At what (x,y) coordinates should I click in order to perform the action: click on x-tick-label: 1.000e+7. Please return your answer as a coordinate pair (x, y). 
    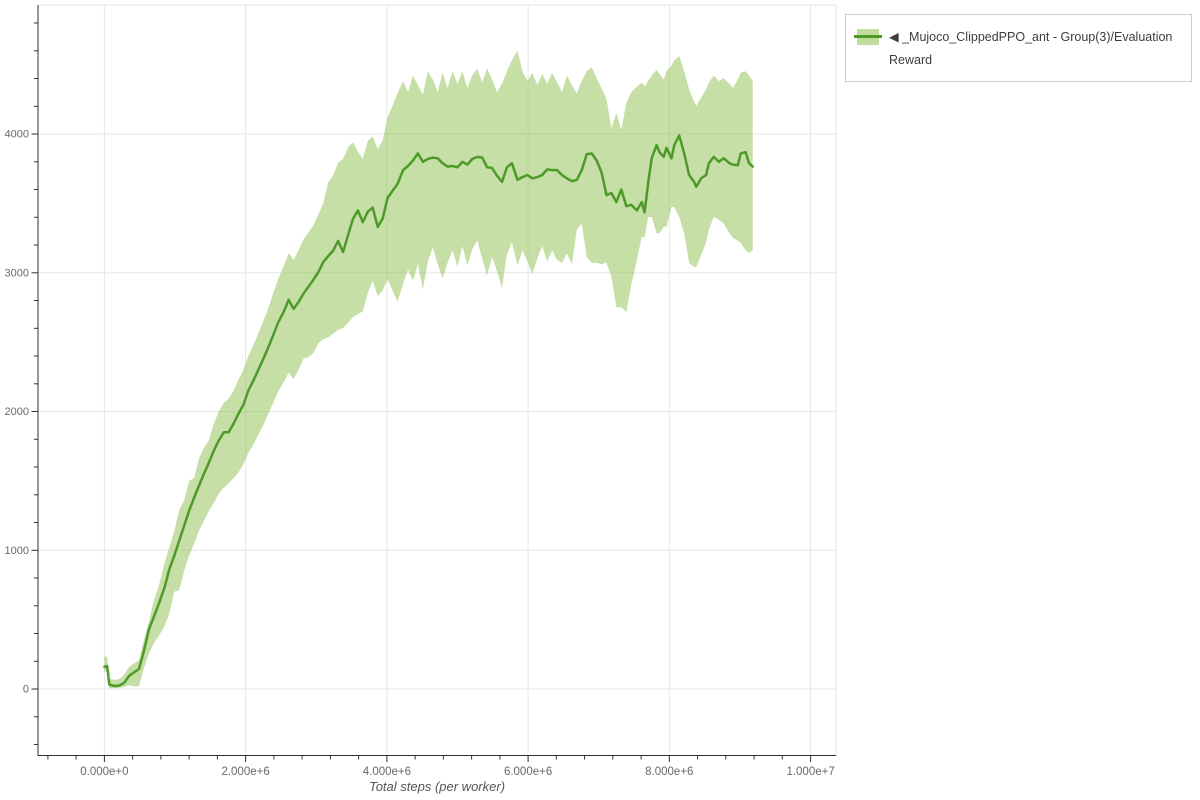
    Looking at the image, I should click on (810, 772).